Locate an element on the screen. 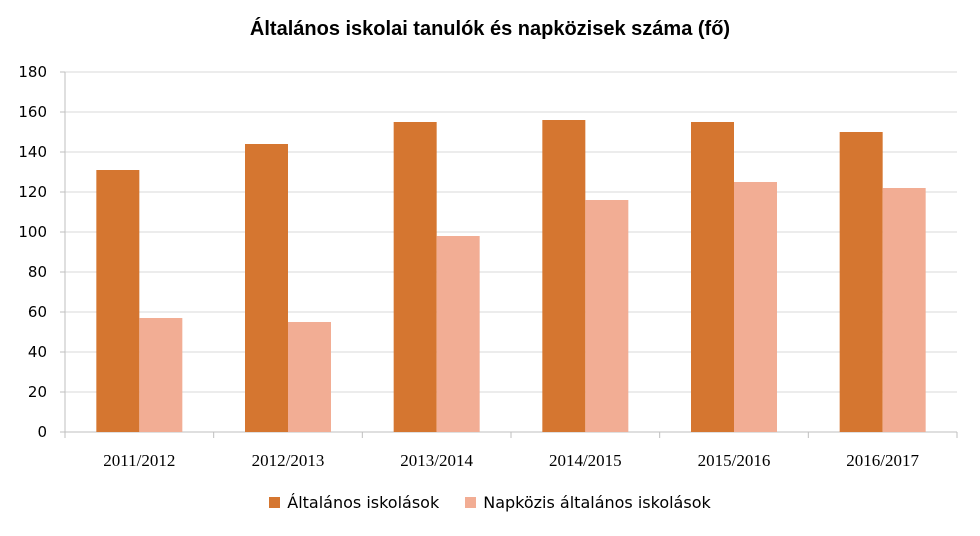  y-tick-label: 0 is located at coordinates (42, 432).